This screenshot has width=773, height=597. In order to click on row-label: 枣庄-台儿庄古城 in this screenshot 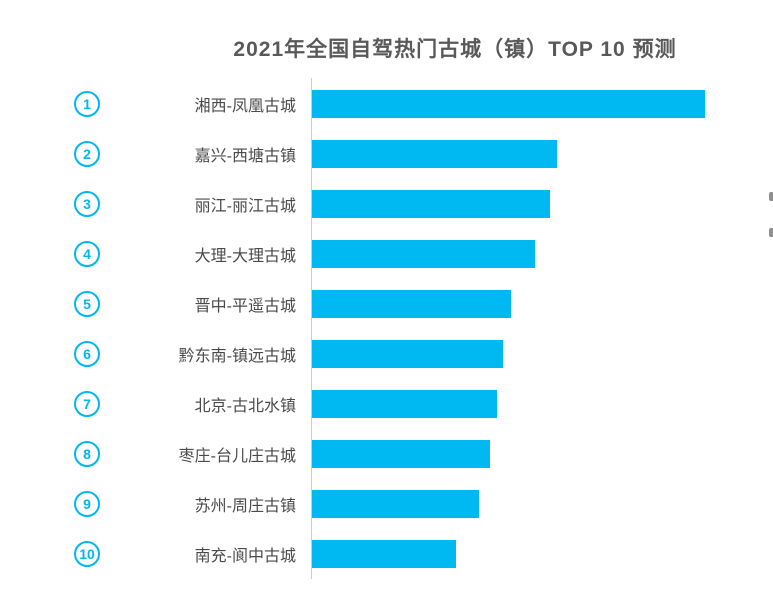, I will do `click(237, 456)`.